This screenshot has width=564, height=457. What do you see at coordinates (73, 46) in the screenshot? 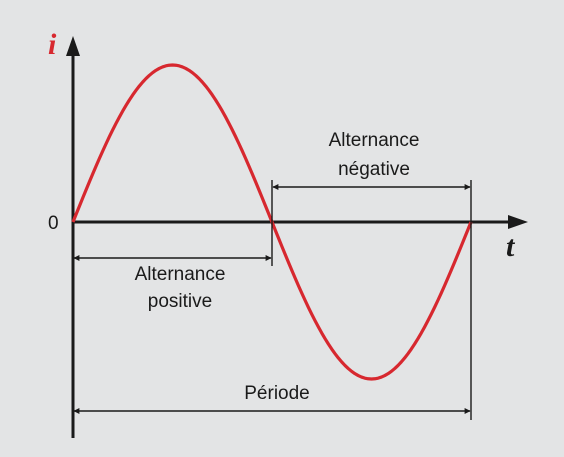
I see `y-axis-arrowhead` at bounding box center [73, 46].